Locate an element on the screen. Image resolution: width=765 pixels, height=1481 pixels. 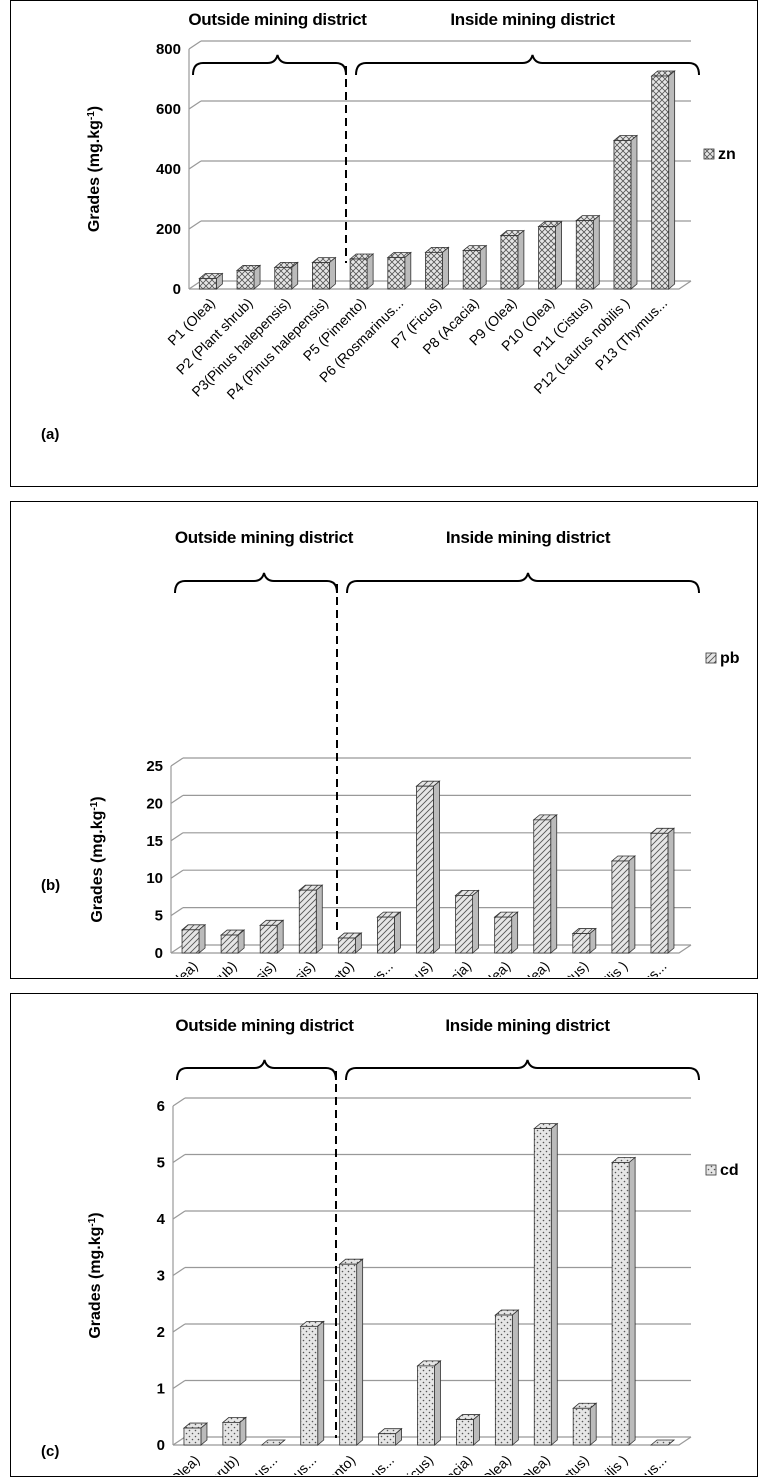
y-tick-label: 600 is located at coordinates (168, 109).